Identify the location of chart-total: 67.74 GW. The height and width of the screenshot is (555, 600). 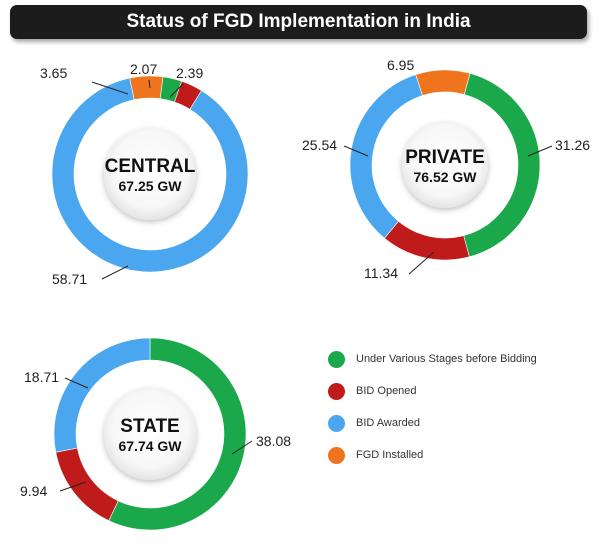
(150, 446).